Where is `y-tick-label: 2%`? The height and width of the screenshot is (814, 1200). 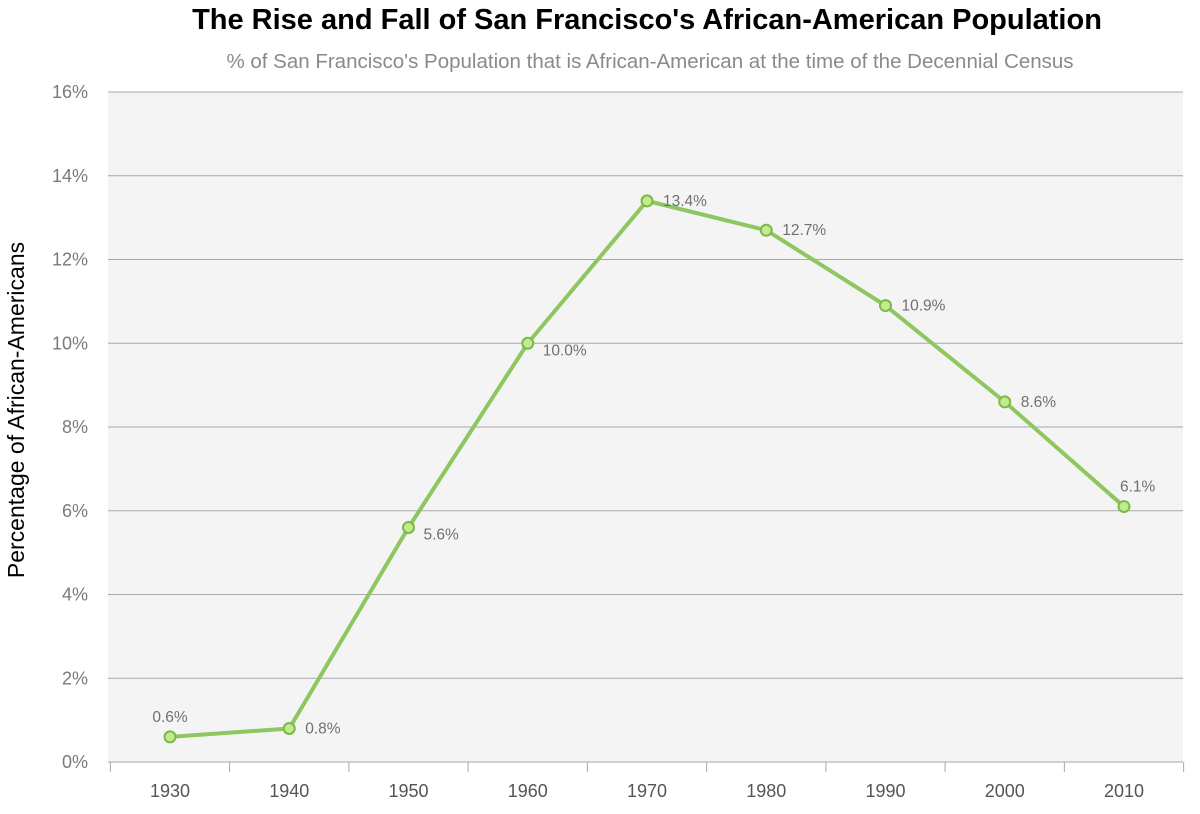
y-tick-label: 2% is located at coordinates (75, 678).